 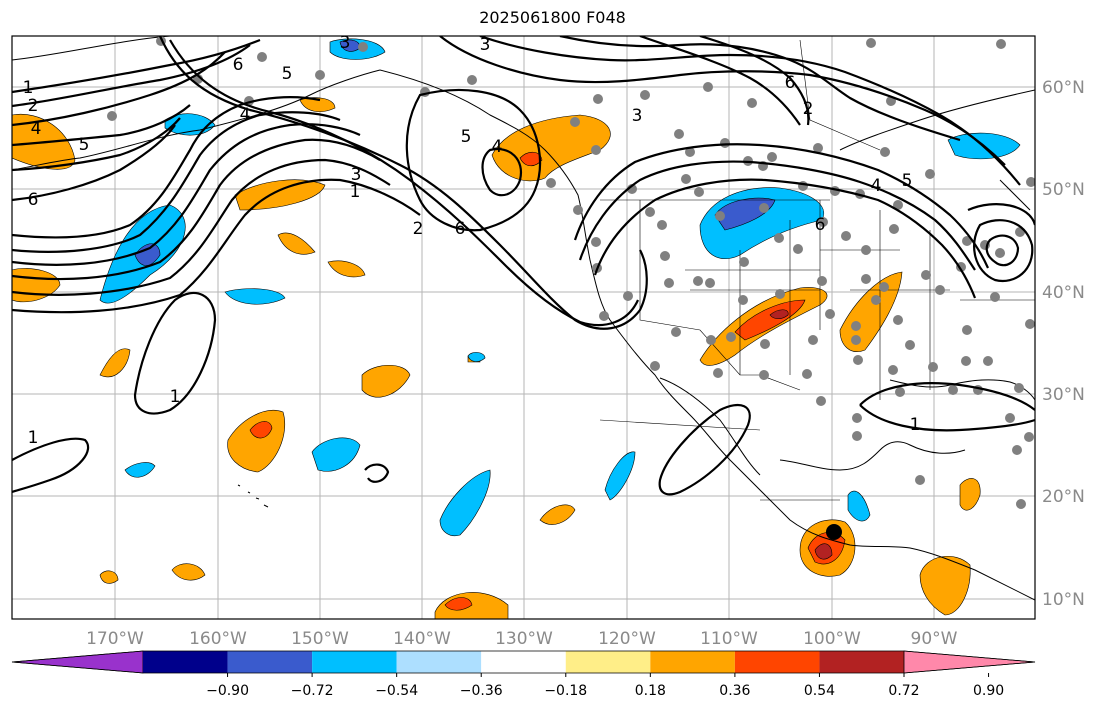 What do you see at coordinates (1063, 190) in the screenshot?
I see `lat-label: 50°N` at bounding box center [1063, 190].